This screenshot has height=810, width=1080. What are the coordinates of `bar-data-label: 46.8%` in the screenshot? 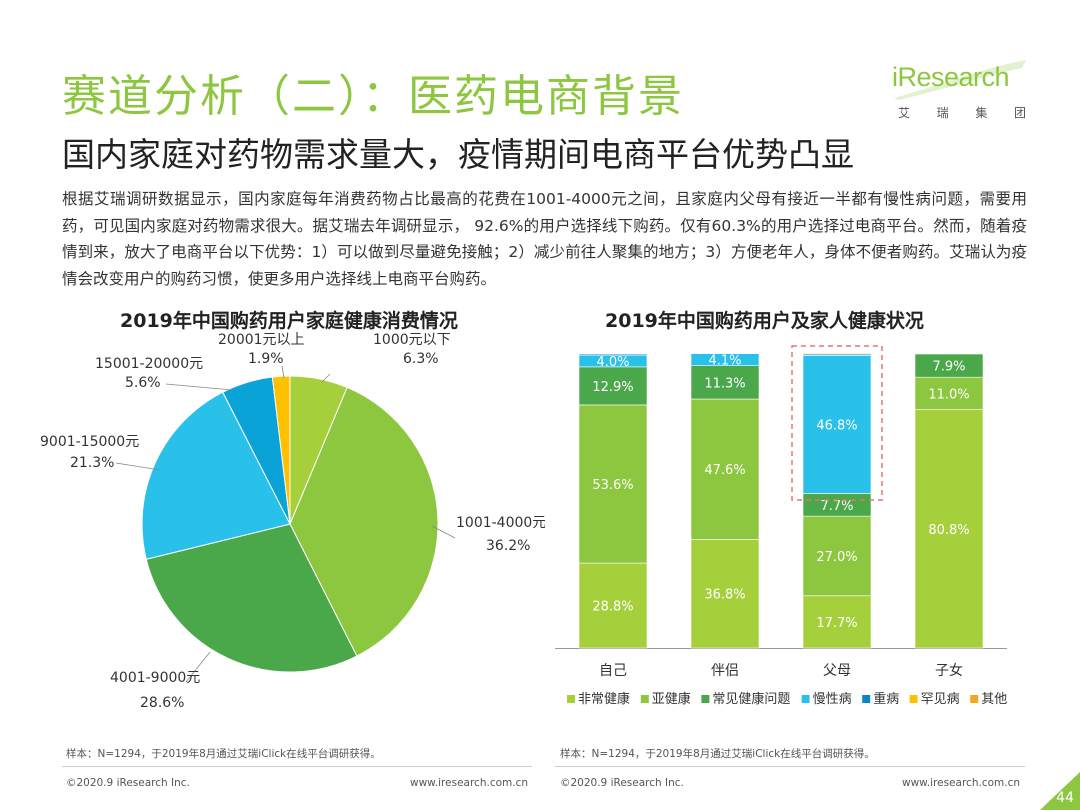 It's located at (836, 425).